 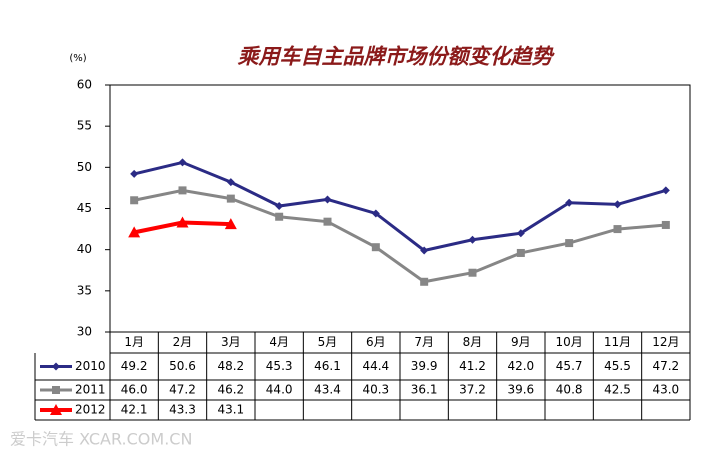 I want to click on table-value: 46.2, so click(x=230, y=390).